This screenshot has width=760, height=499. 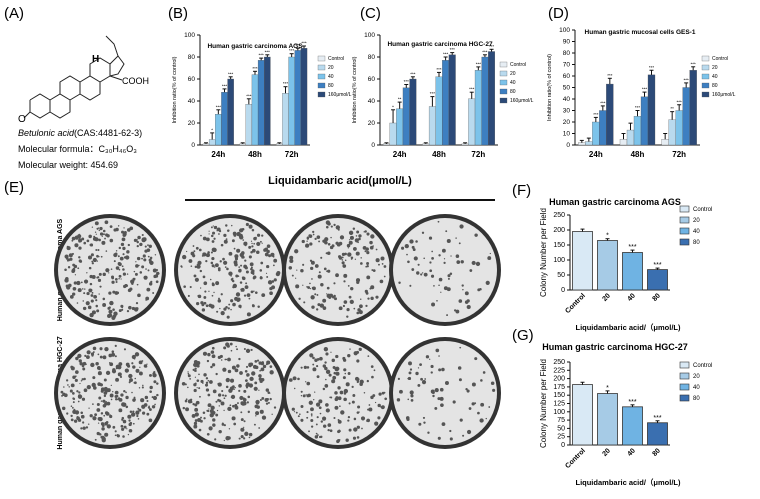 I want to click on y-tick-label: 40, so click(x=192, y=101).